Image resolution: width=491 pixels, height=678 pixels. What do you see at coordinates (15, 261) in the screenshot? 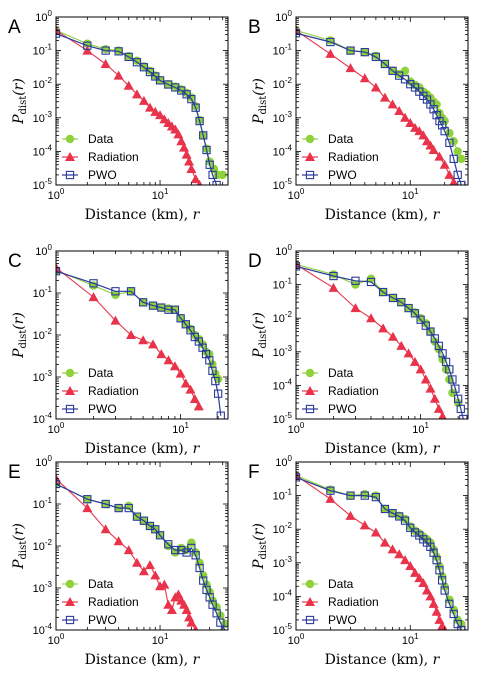
I see `panel-label: C` at bounding box center [15, 261].